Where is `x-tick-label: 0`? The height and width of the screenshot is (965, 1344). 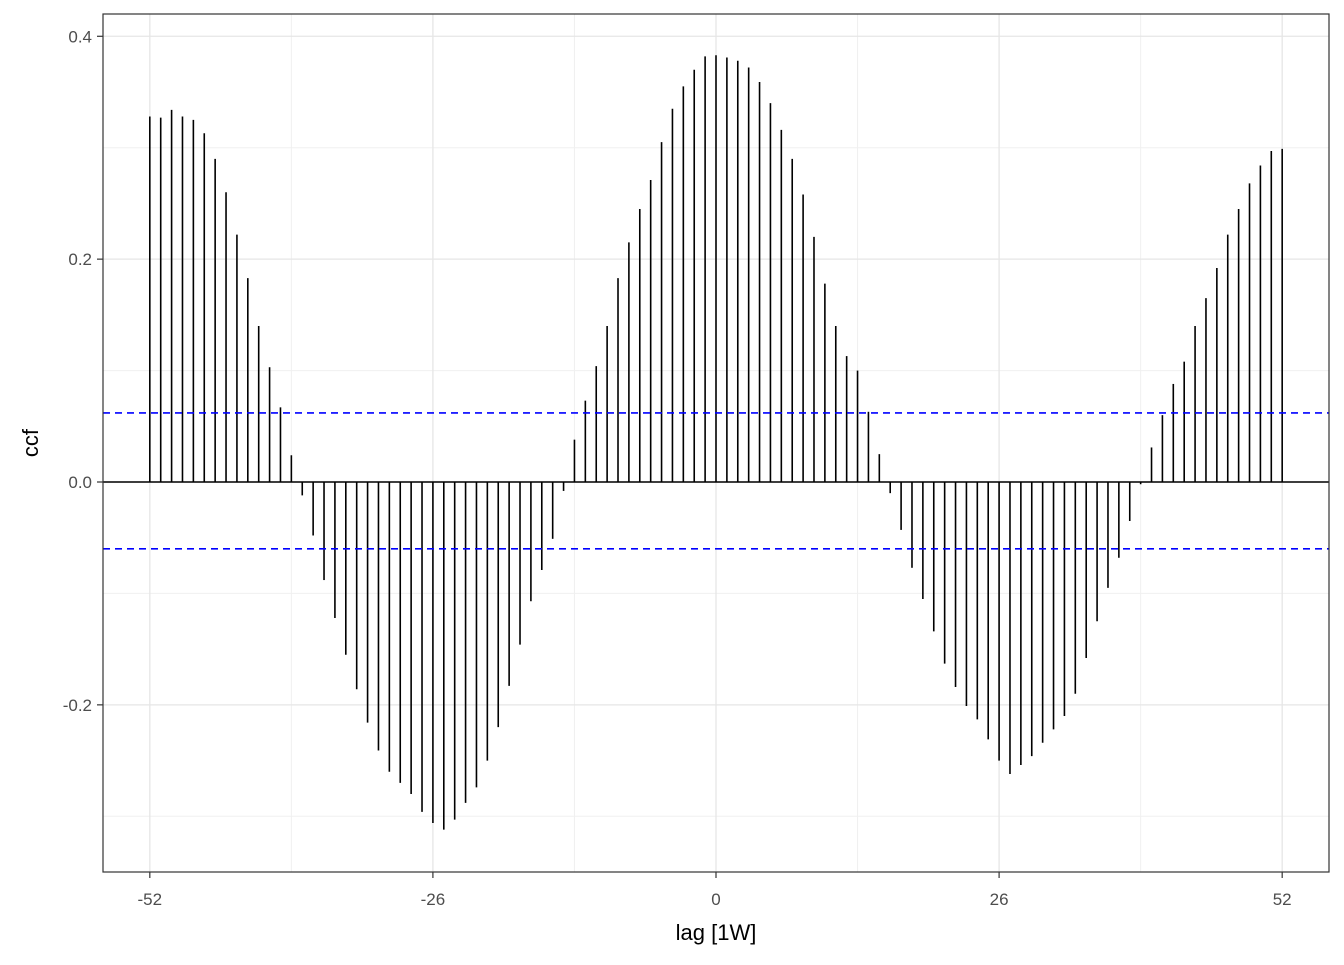
x-tick-label: 0 is located at coordinates (715, 899).